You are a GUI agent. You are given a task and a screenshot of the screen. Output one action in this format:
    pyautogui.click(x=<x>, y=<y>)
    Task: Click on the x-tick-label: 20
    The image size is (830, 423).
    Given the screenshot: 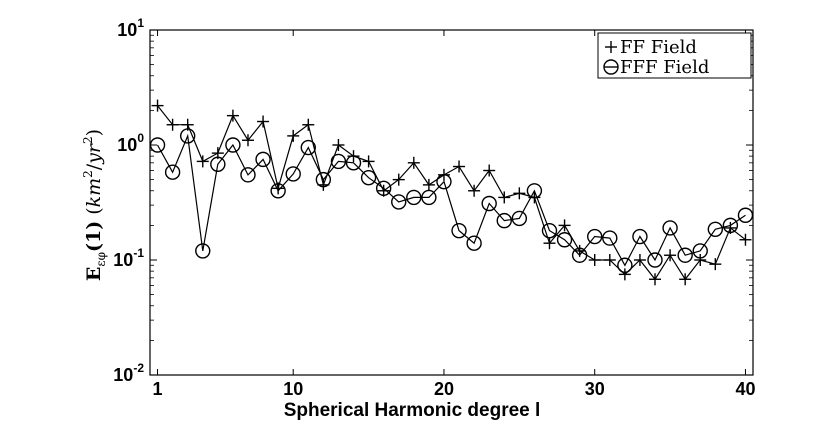 What is the action you would take?
    pyautogui.click(x=444, y=389)
    